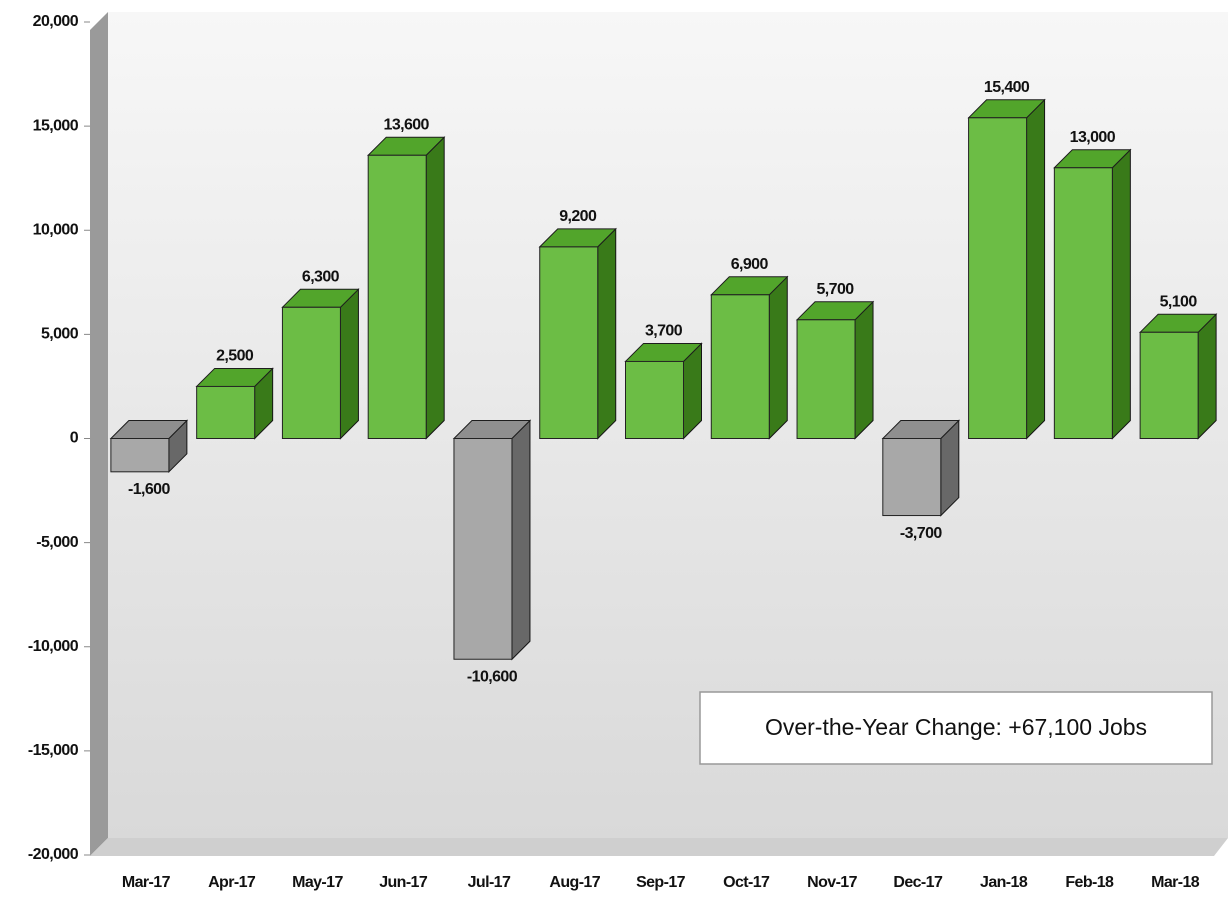  Describe the element at coordinates (836, 289) in the screenshot. I see `value-label: 5,700` at that location.